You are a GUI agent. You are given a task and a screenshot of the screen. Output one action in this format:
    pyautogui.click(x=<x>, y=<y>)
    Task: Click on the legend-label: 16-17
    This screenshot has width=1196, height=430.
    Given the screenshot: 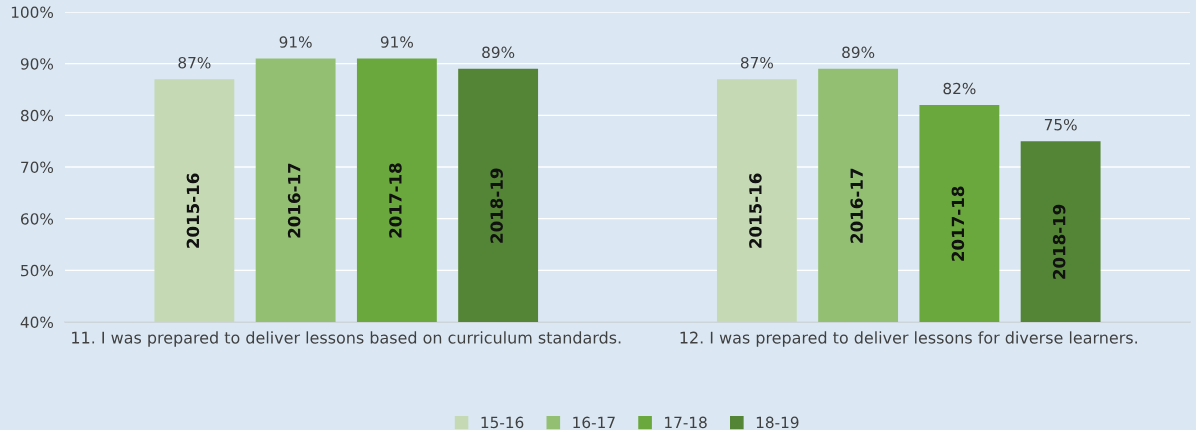 What is the action you would take?
    pyautogui.click(x=594, y=422)
    